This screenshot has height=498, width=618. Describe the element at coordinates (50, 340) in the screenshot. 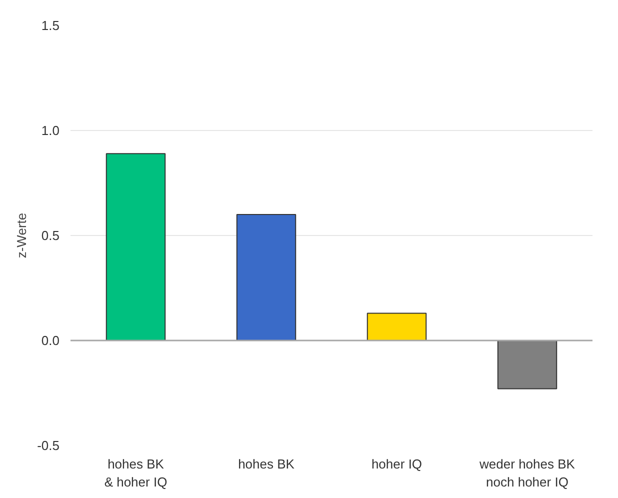

I see `y-tick-label: 0.0` at that location.